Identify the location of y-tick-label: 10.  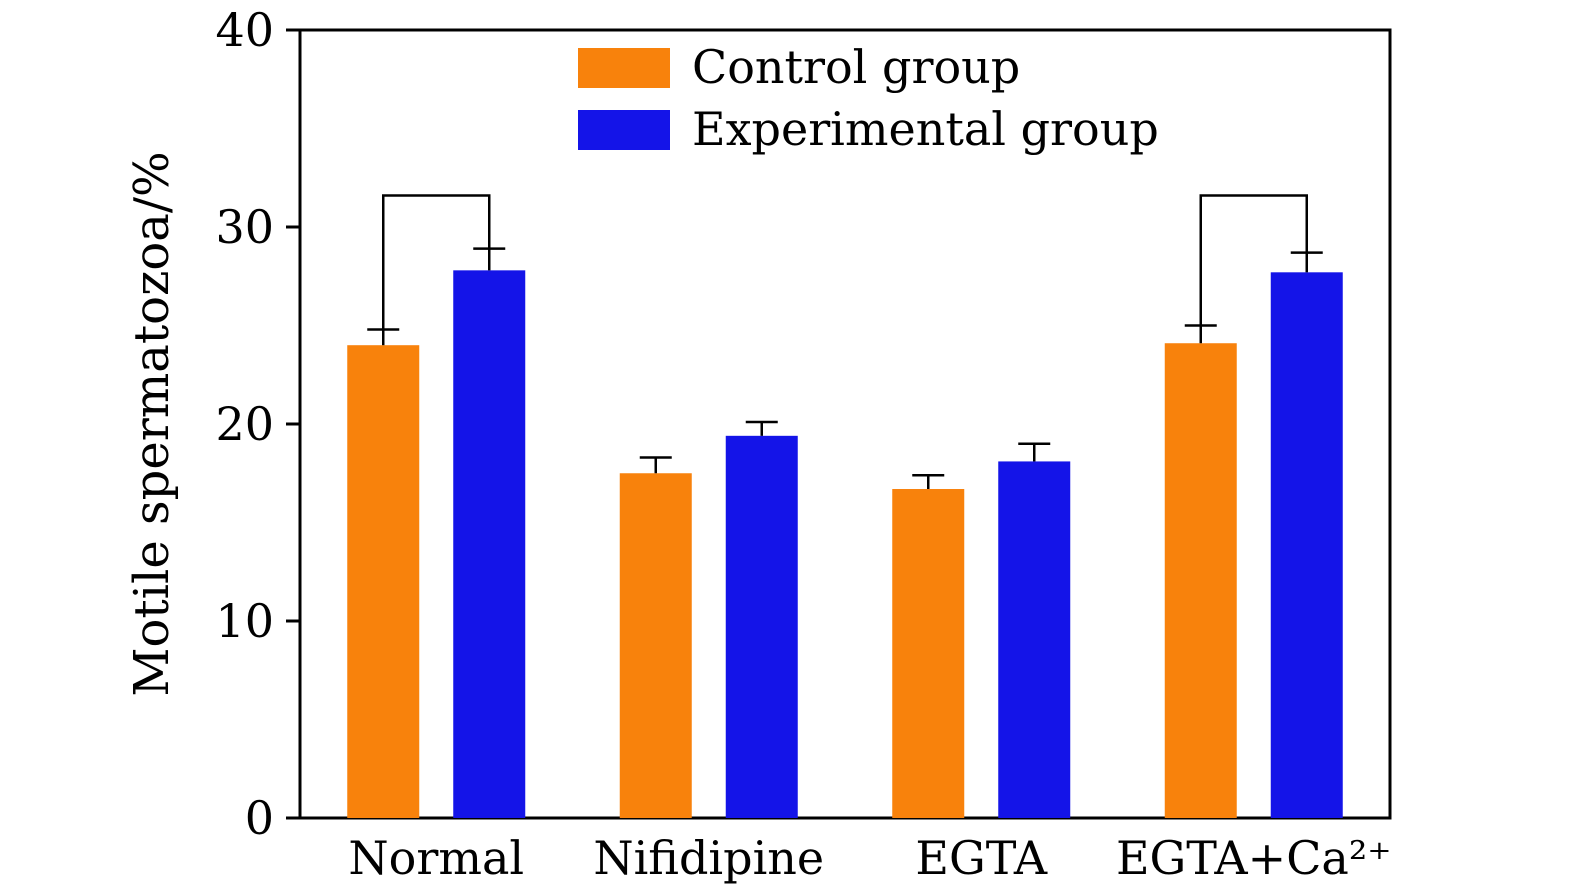
(244, 621).